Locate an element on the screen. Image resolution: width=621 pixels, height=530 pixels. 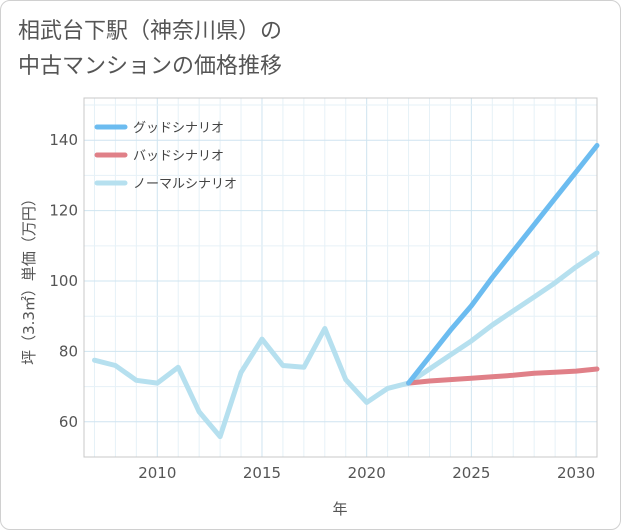
x-tick-label-2020: 2020 is located at coordinates (367, 473).